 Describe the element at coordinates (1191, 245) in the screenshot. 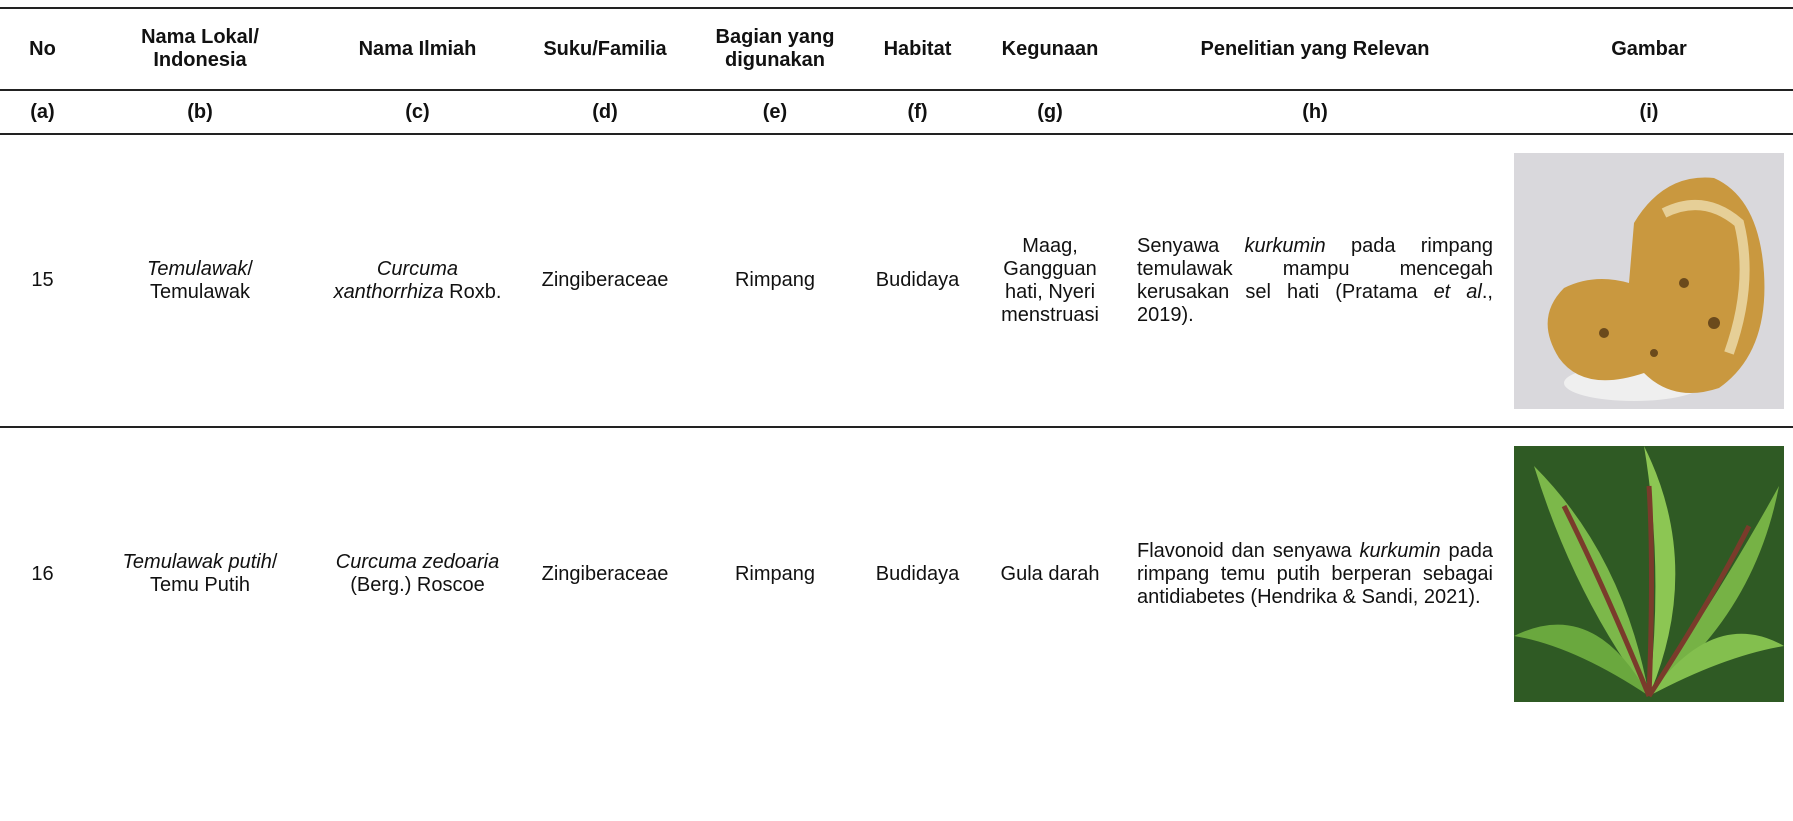

I see `cell-text: Senyawa` at that location.